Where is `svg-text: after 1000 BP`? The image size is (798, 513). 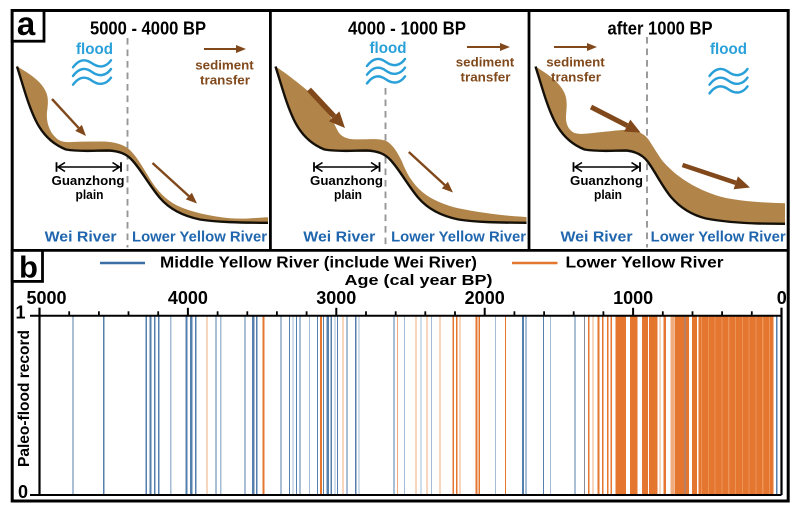 svg-text: after 1000 BP is located at coordinates (660, 28).